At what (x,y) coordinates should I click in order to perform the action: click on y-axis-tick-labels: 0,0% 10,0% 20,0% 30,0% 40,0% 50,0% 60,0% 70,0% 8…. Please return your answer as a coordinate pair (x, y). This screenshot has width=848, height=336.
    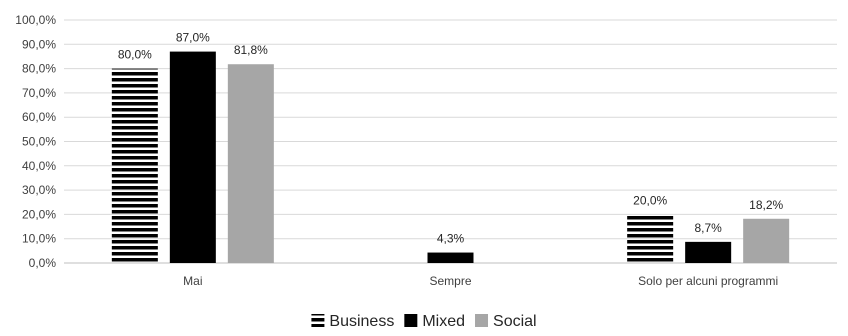
    Looking at the image, I should click on (35, 141).